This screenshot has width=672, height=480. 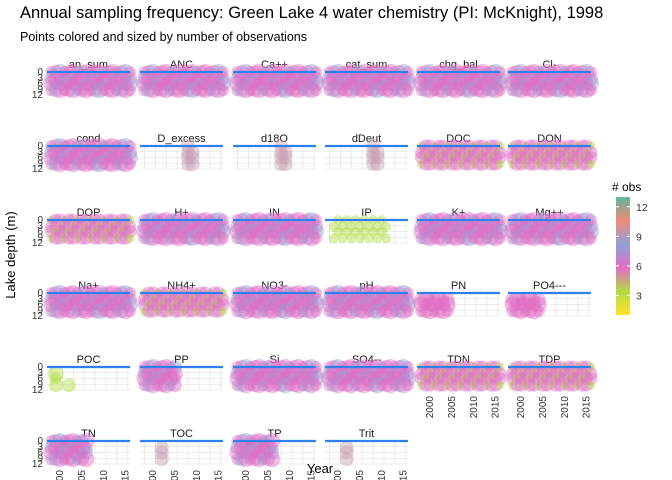 I want to click on y-tick-label: 0, so click(x=40, y=220).